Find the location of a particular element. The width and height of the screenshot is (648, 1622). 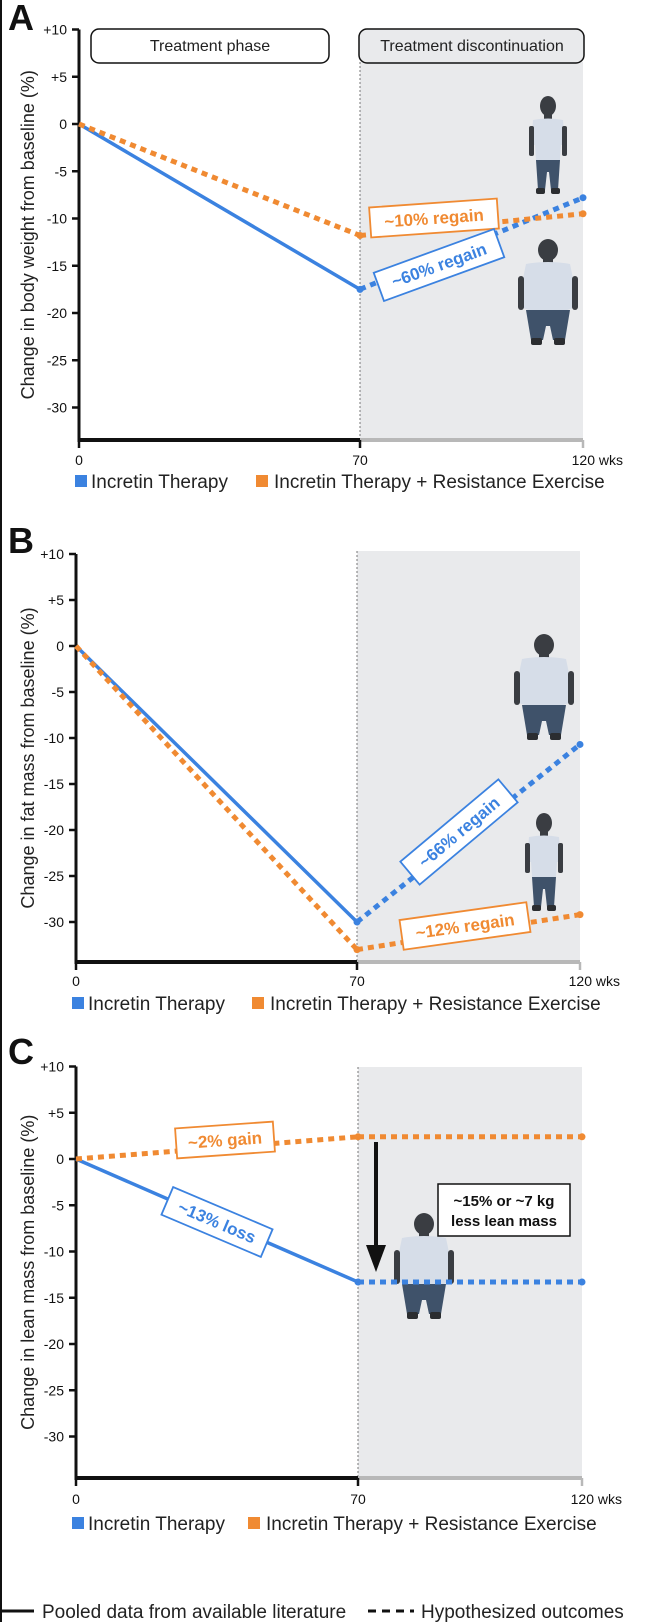

lean-mass-note-line1: ~15% or ~7 kg is located at coordinates (504, 1201).